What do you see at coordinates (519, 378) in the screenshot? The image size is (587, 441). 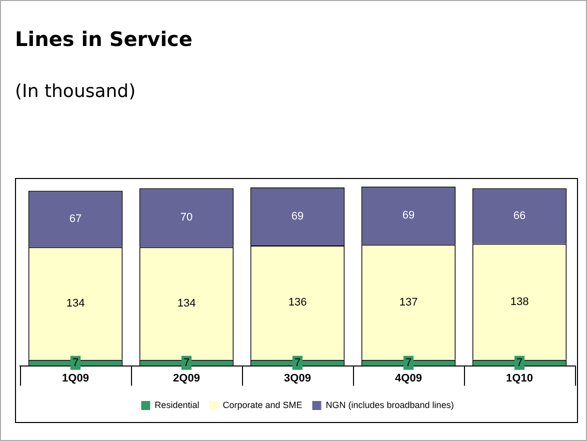 I see `x-tick-label: 1Q10` at bounding box center [519, 378].